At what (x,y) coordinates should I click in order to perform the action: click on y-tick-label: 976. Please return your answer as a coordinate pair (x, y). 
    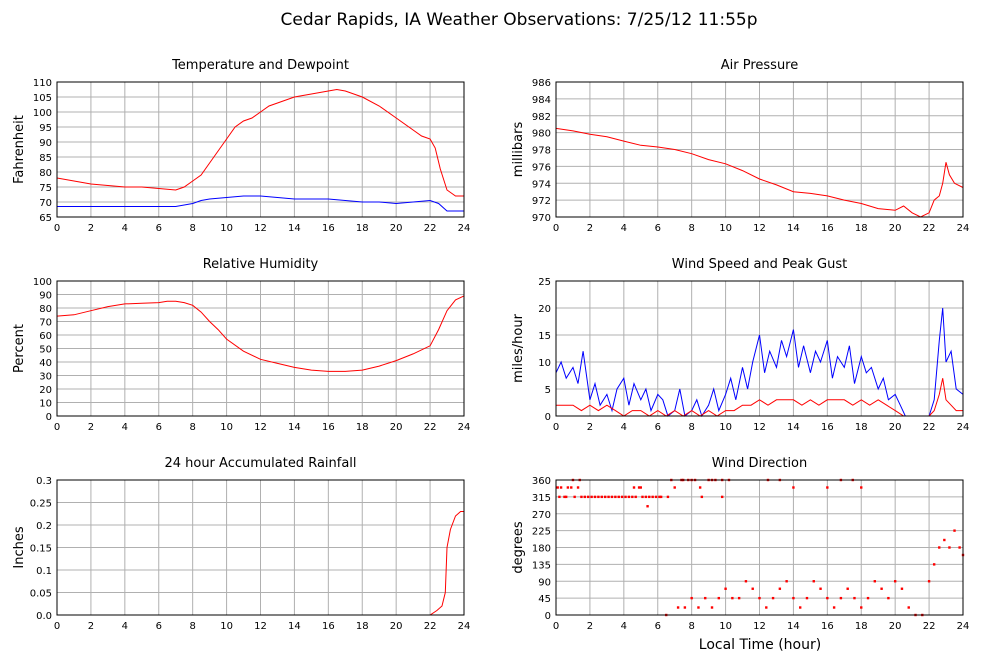
    Looking at the image, I should click on (541, 167).